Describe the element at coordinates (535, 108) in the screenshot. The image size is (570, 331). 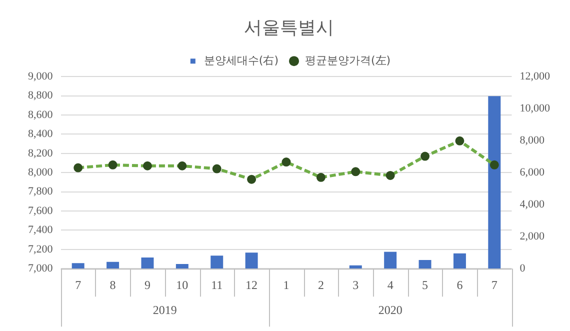
I see `y2-tick-label: 10,000` at that location.